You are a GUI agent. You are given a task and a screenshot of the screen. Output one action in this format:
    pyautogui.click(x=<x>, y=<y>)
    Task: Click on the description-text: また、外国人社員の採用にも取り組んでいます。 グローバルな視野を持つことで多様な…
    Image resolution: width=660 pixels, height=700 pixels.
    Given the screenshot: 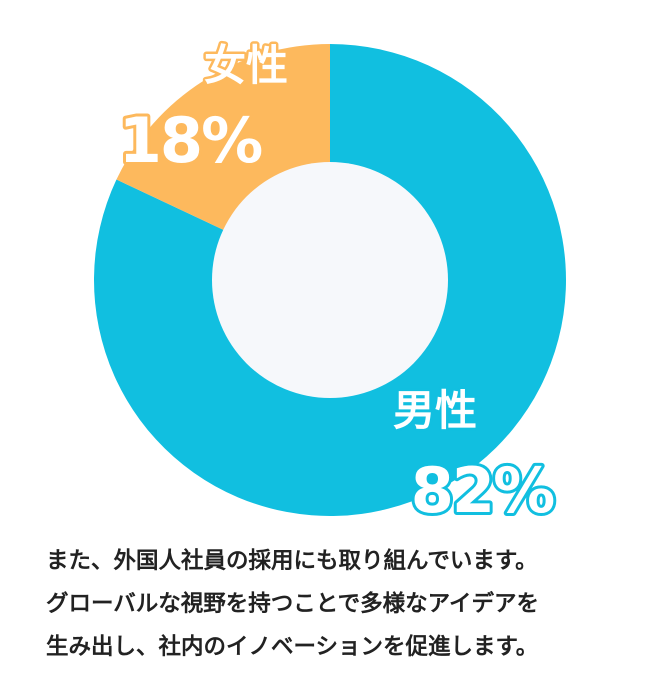 What is the action you would take?
    pyautogui.click(x=292, y=604)
    